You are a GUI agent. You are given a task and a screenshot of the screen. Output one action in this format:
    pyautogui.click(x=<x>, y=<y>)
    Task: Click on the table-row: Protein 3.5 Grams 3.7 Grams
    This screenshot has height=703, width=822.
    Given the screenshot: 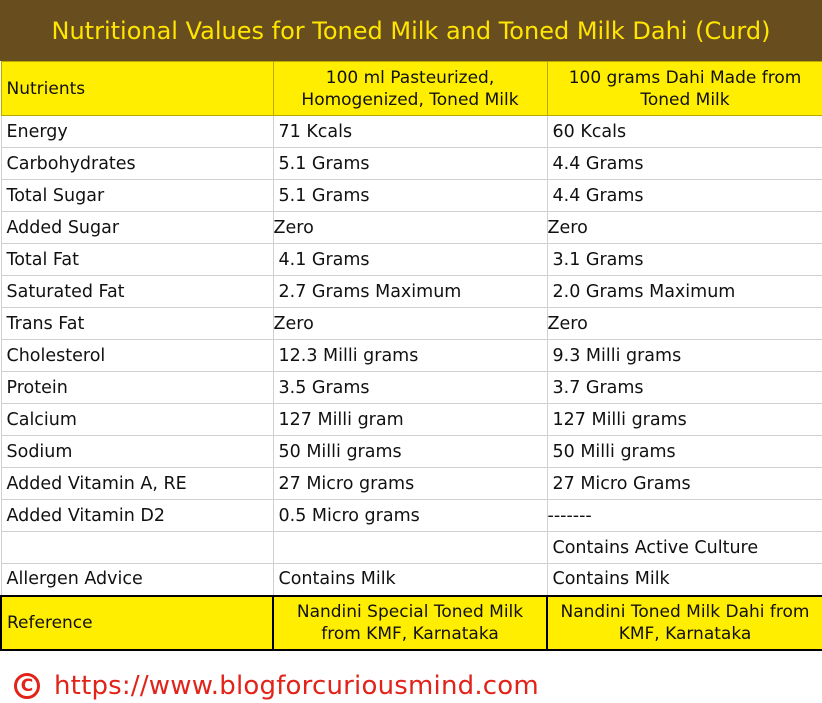 What is the action you would take?
    pyautogui.click(x=411, y=387)
    